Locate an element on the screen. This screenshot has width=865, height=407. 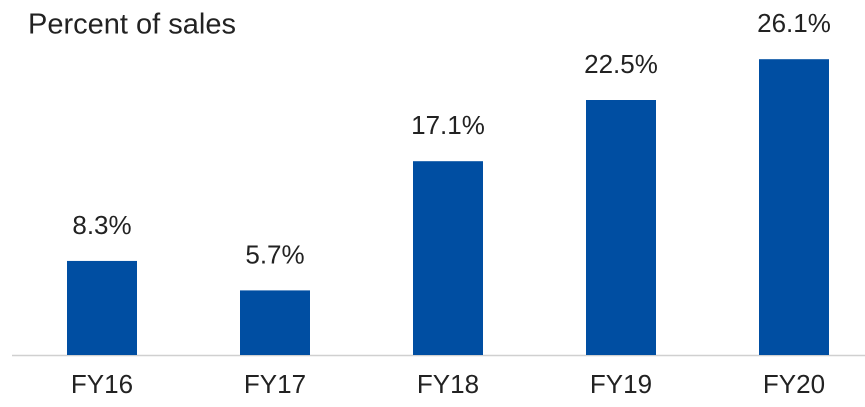
chart-title: Percent of sales is located at coordinates (132, 25).